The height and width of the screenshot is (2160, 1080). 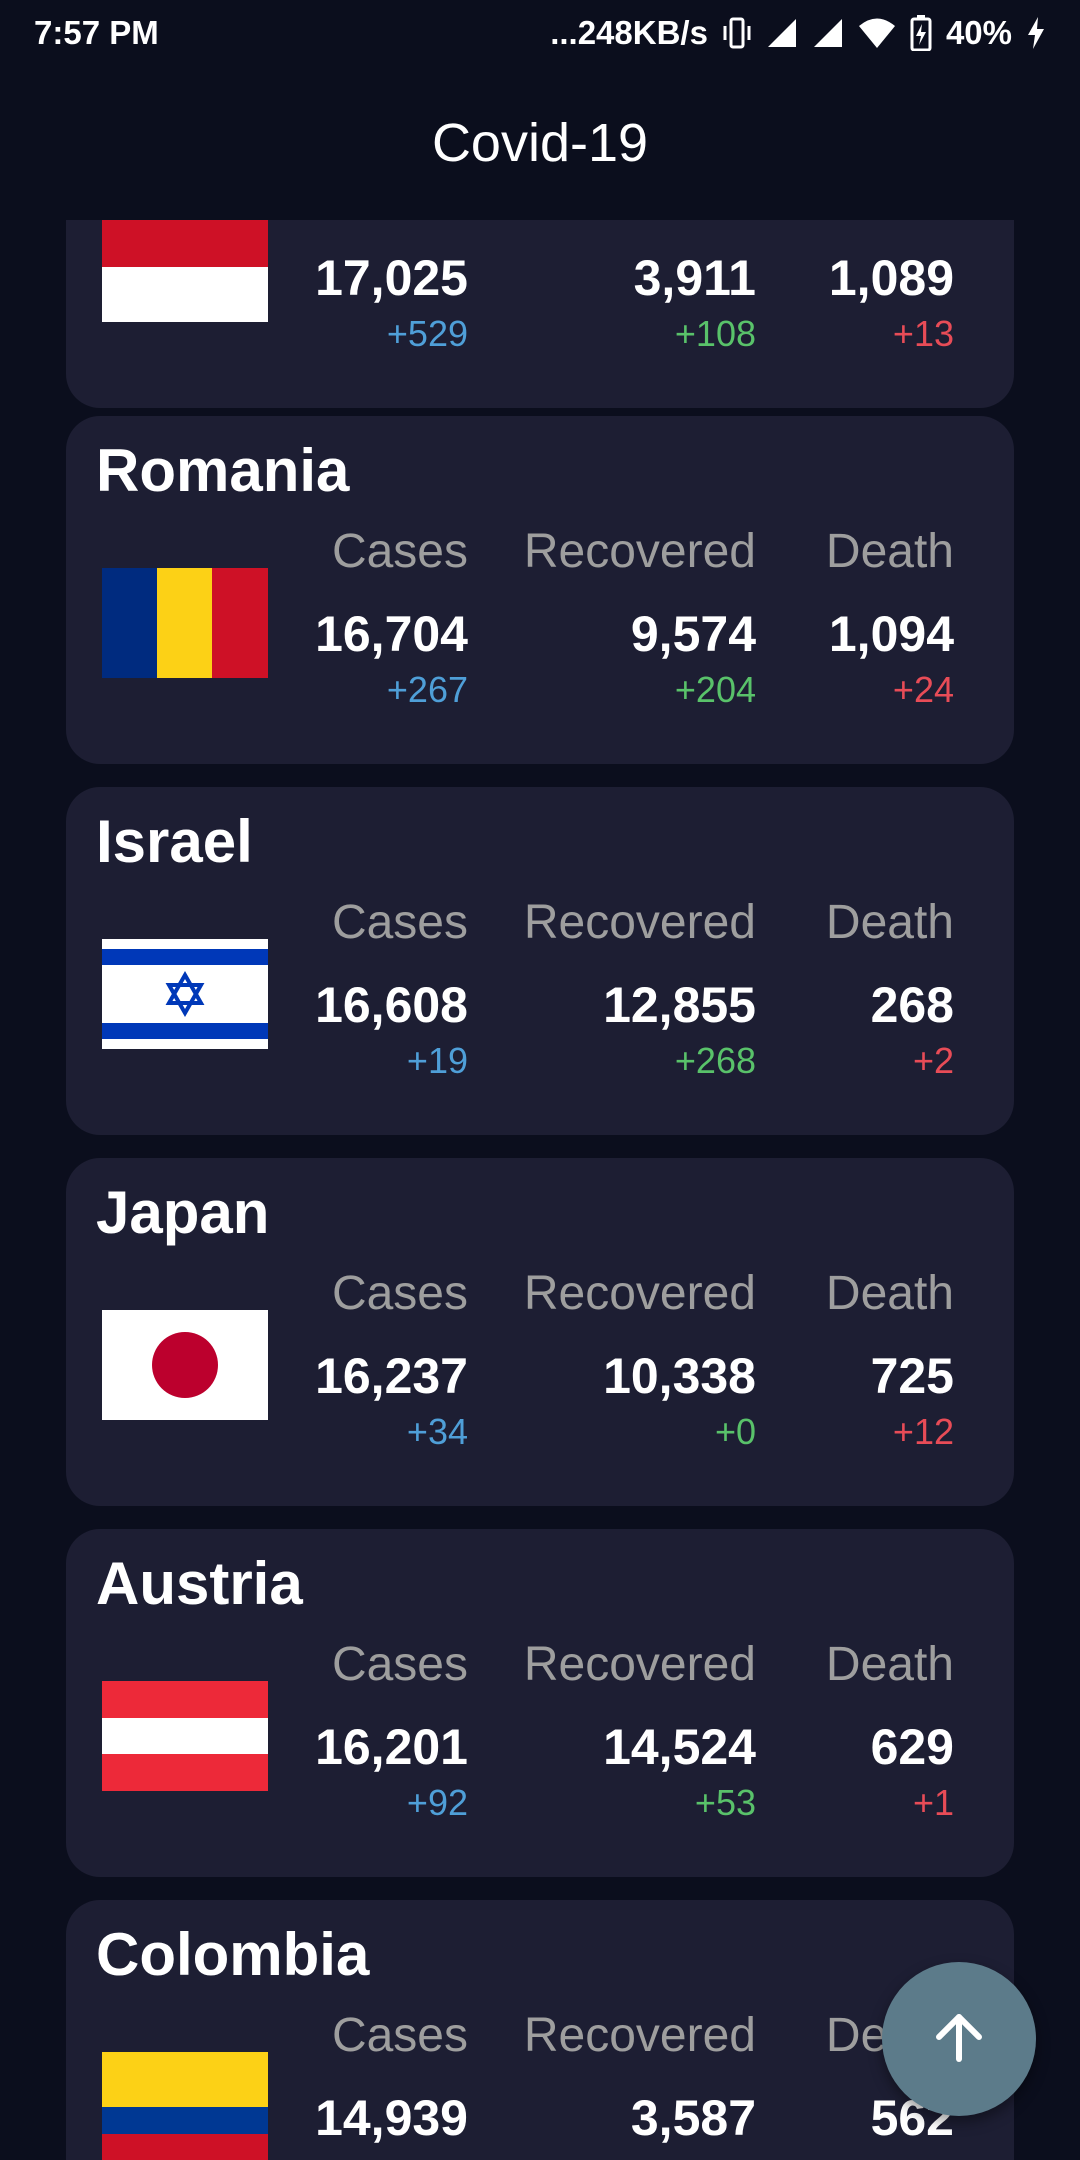 What do you see at coordinates (96, 32) in the screenshot?
I see `status-time: 7:57 PM` at bounding box center [96, 32].